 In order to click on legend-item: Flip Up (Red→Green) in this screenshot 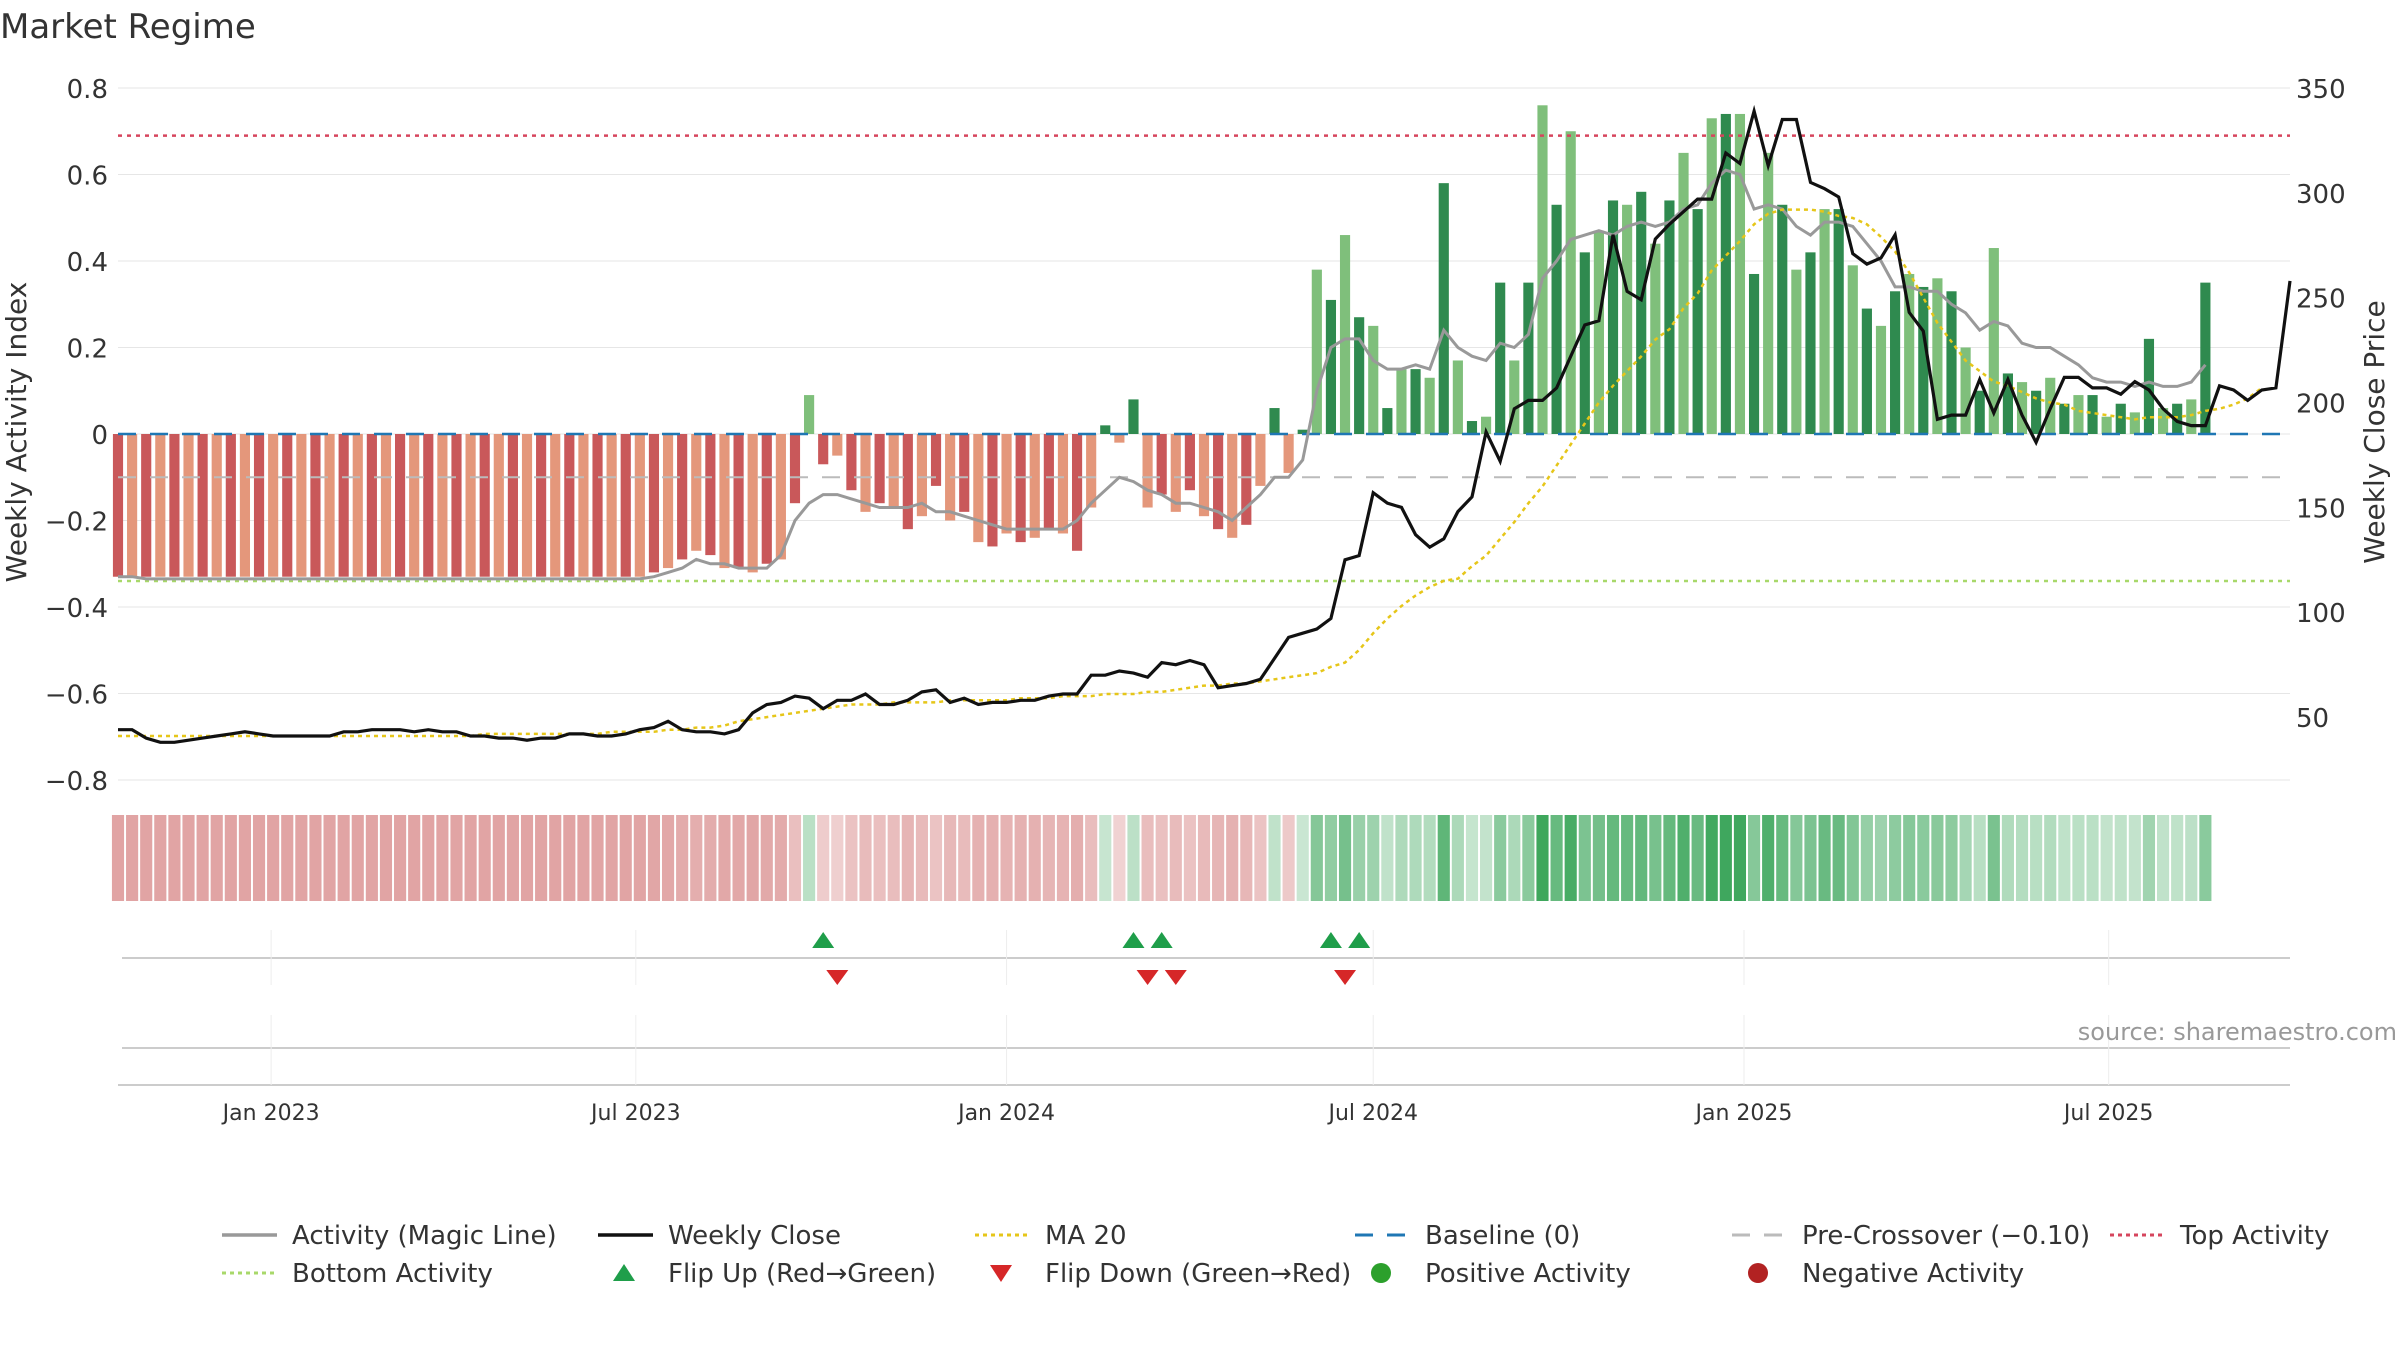, I will do `click(774, 1274)`.